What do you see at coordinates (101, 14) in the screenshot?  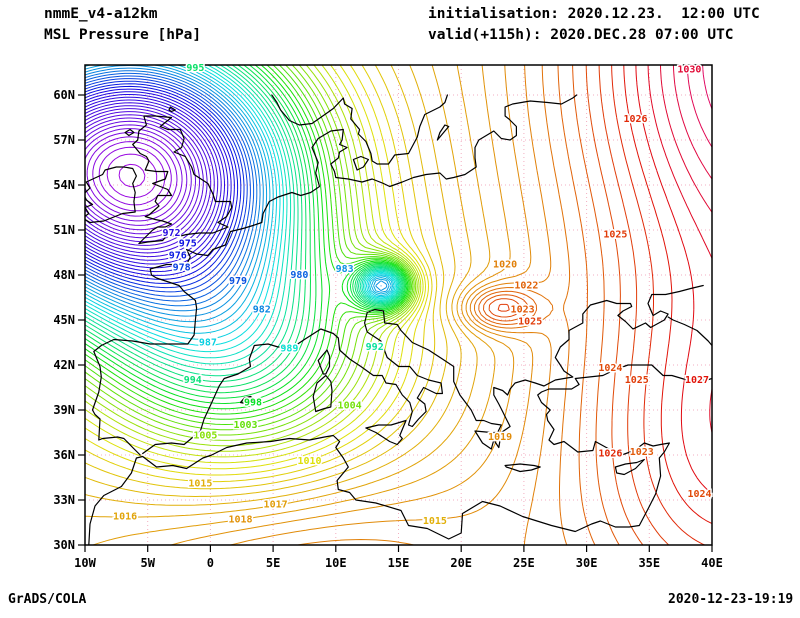 I see `model-name: nmmE_v4-a12km` at bounding box center [101, 14].